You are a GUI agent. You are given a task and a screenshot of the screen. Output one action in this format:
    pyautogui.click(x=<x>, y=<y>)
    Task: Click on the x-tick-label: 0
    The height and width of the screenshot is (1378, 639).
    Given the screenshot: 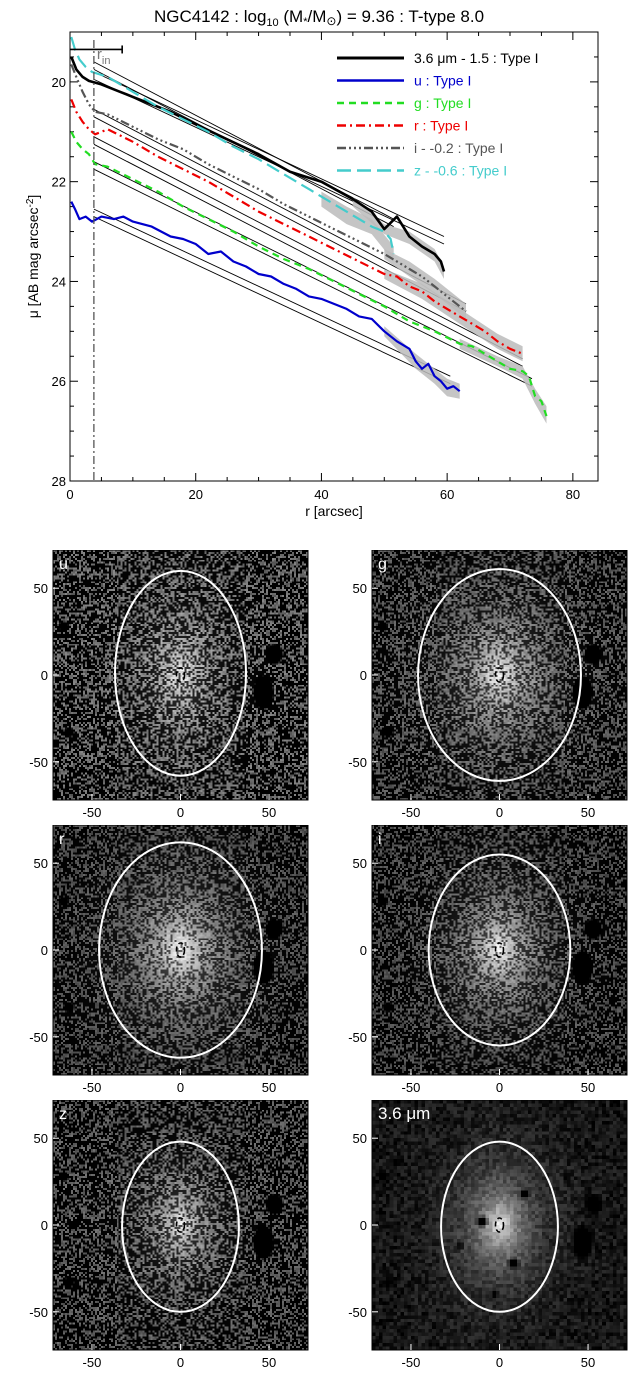 What is the action you would take?
    pyautogui.click(x=69, y=494)
    